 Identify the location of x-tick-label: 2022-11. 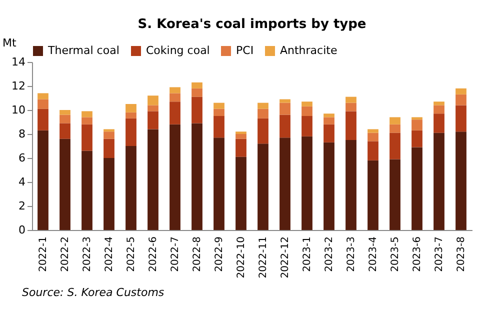
(263, 257).